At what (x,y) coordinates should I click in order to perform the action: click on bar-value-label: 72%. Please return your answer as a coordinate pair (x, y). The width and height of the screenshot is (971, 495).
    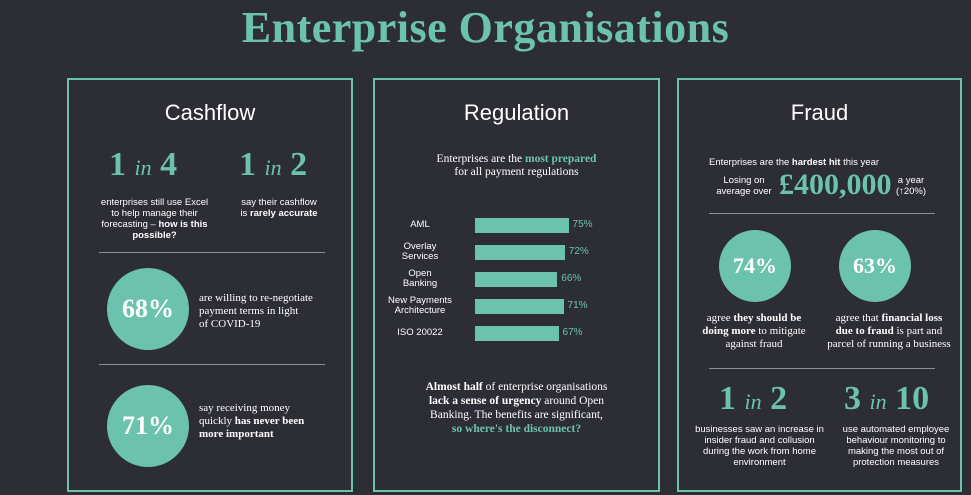
    Looking at the image, I should click on (578, 251).